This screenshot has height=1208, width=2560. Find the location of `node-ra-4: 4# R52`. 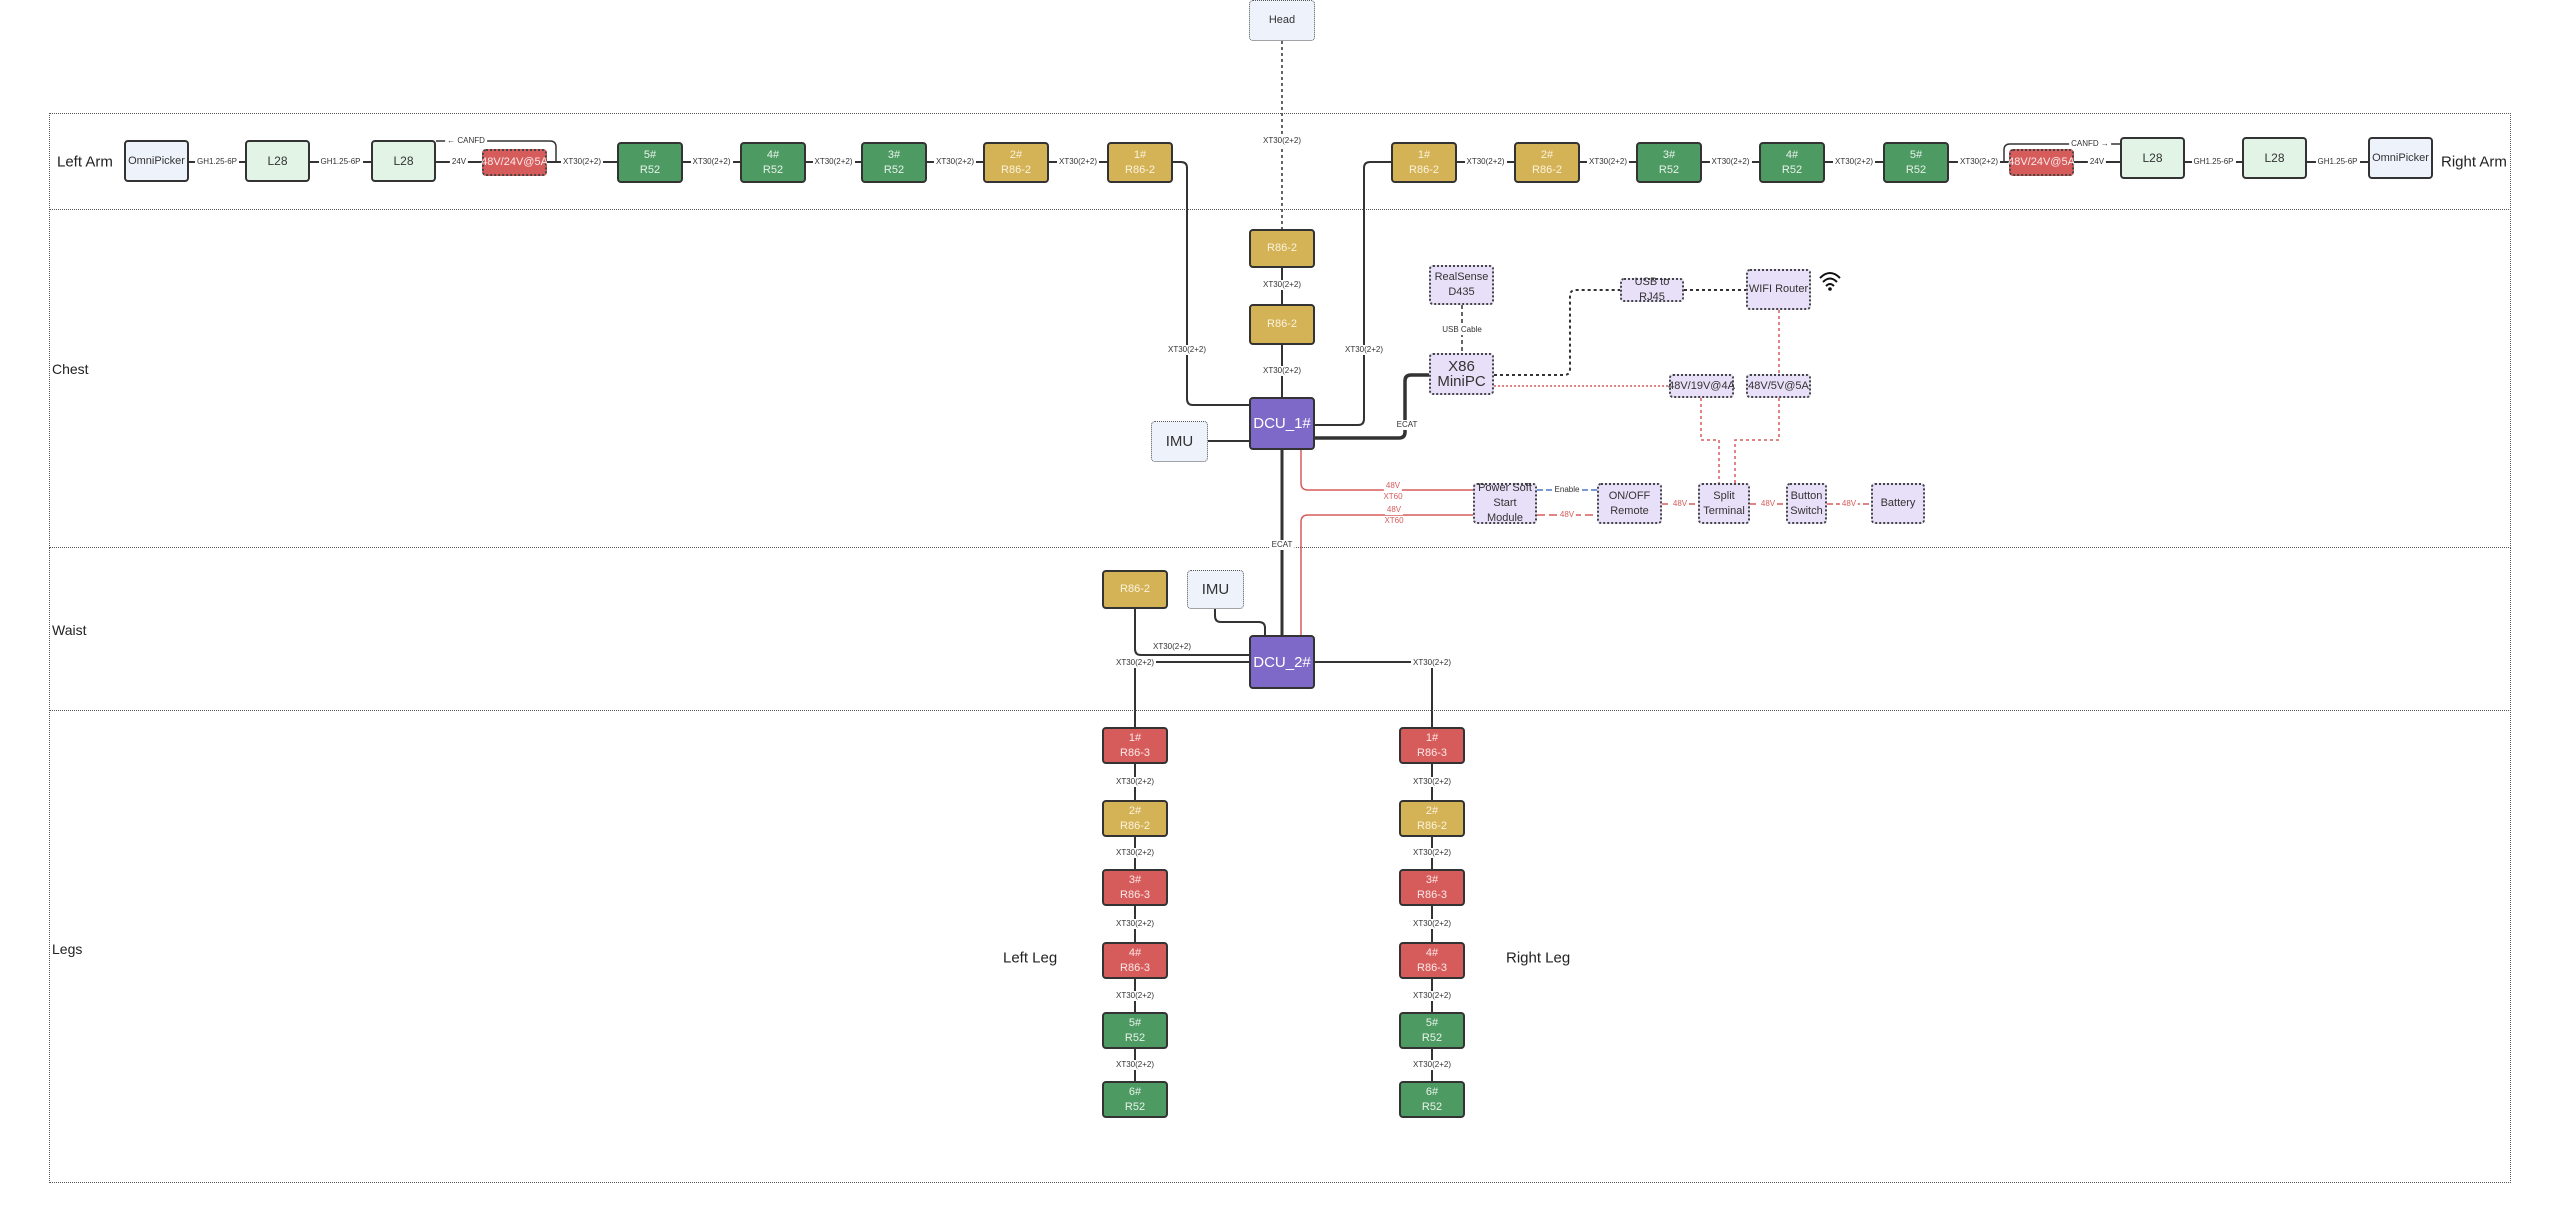

node-ra-4: 4# R52 is located at coordinates (1792, 162).